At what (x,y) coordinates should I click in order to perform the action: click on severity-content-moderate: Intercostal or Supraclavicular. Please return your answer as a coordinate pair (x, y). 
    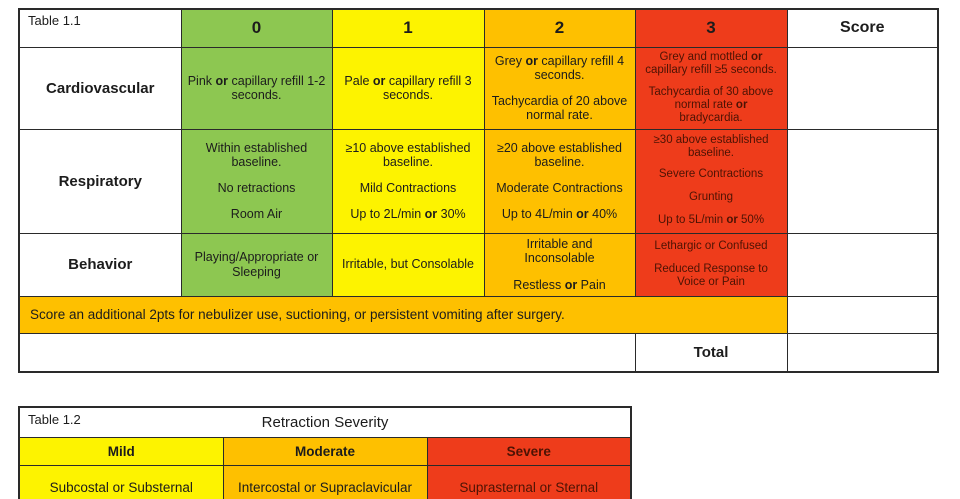
    Looking at the image, I should click on (325, 482).